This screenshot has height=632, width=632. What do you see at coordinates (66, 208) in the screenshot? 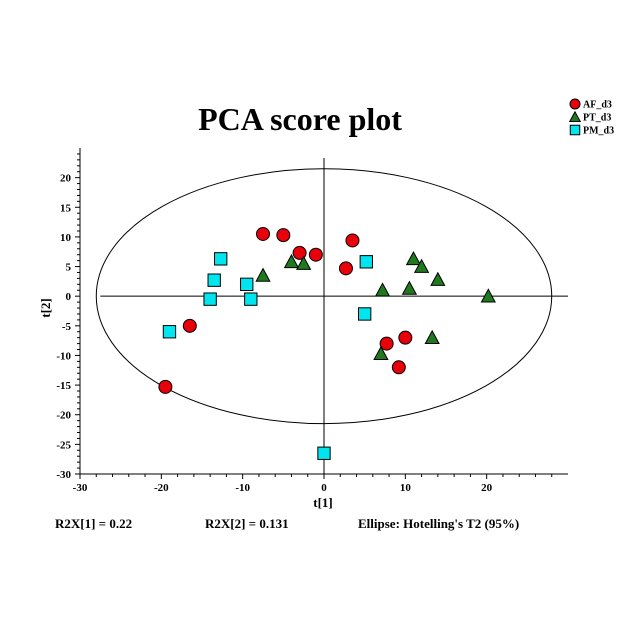
I see `y-tick-label: 15` at bounding box center [66, 208].